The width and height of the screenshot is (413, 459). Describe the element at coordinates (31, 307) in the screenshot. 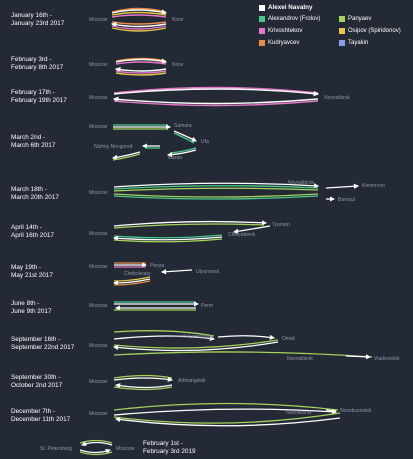

I see `trip-date: June 8th - June 9th 2017` at that location.